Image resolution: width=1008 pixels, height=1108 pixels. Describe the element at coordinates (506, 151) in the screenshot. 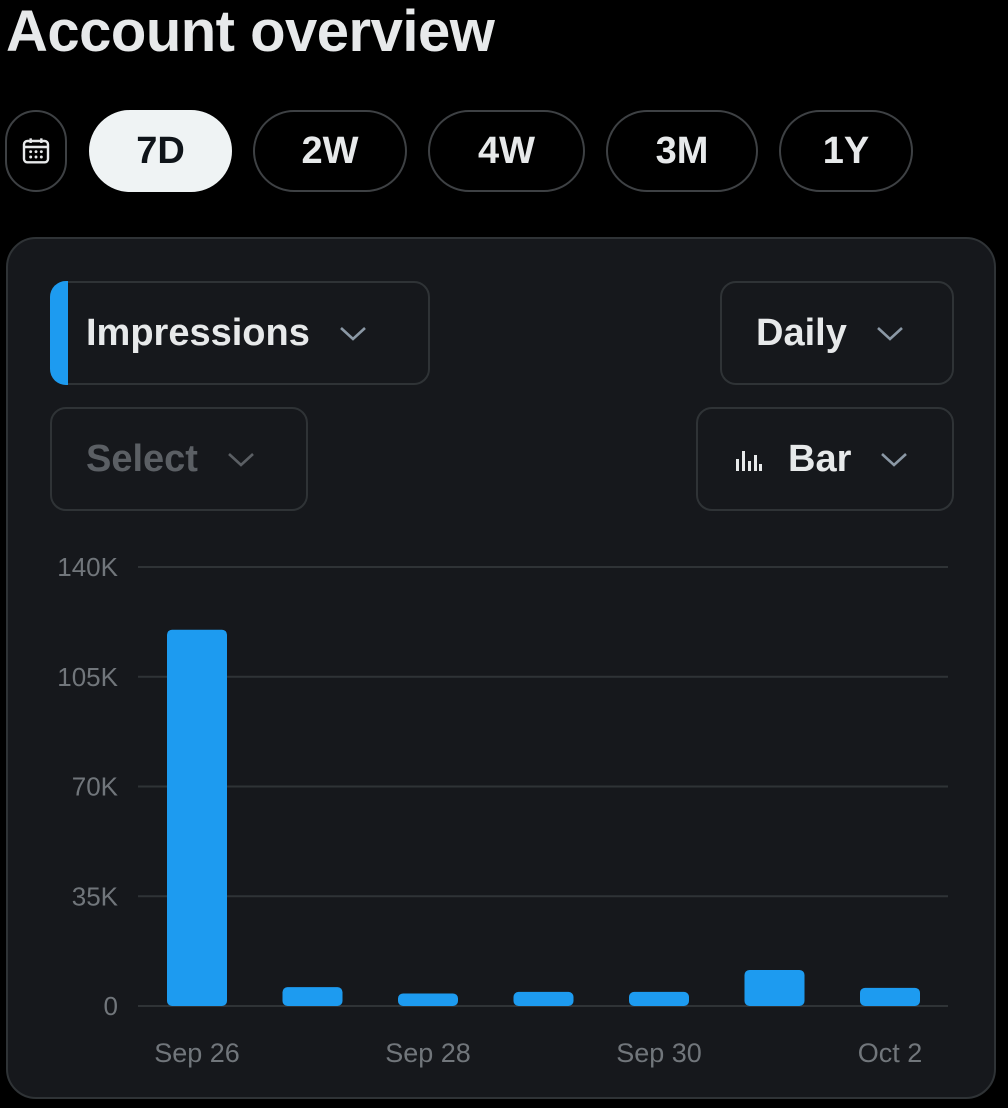

I see `range-4w-button: 4W` at that location.